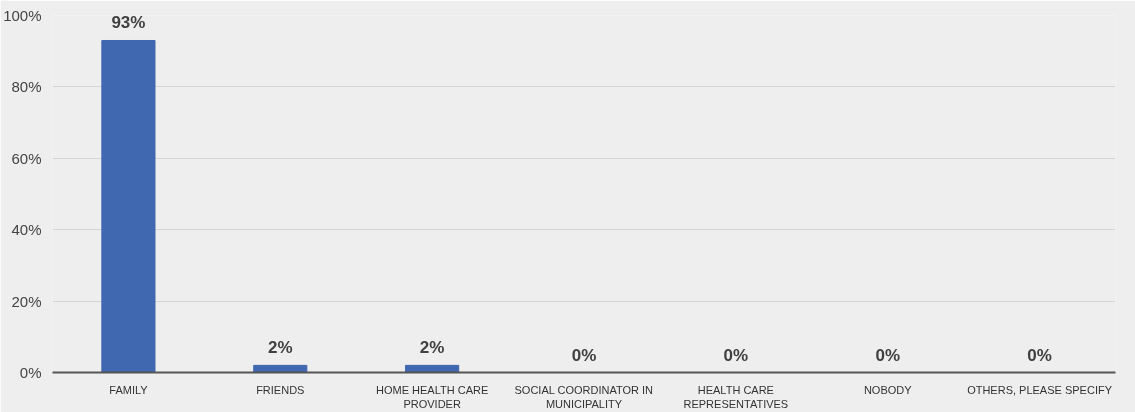  Describe the element at coordinates (129, 389) in the screenshot. I see `x-tick-label: FAMILY` at that location.